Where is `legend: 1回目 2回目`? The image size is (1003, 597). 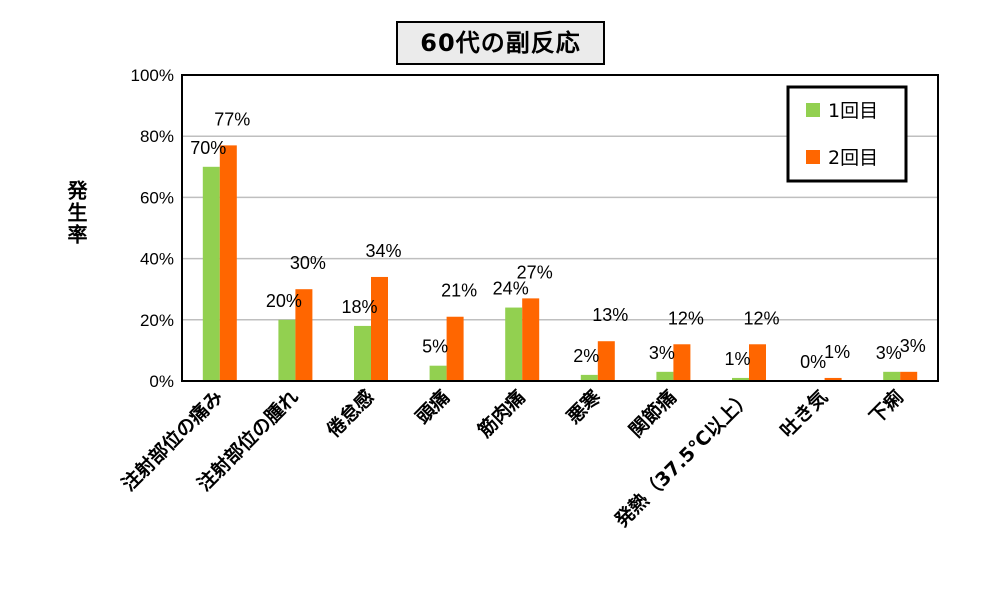 legend: 1回目 2回目 is located at coordinates (847, 134).